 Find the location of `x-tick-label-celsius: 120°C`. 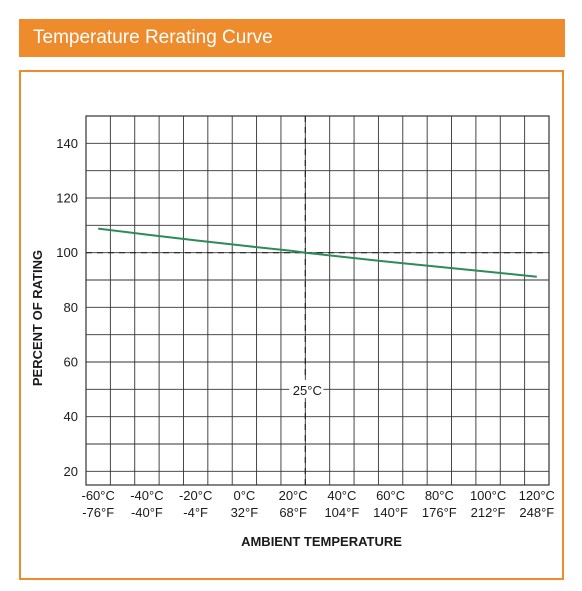

x-tick-label-celsius: 120°C is located at coordinates (537, 495).